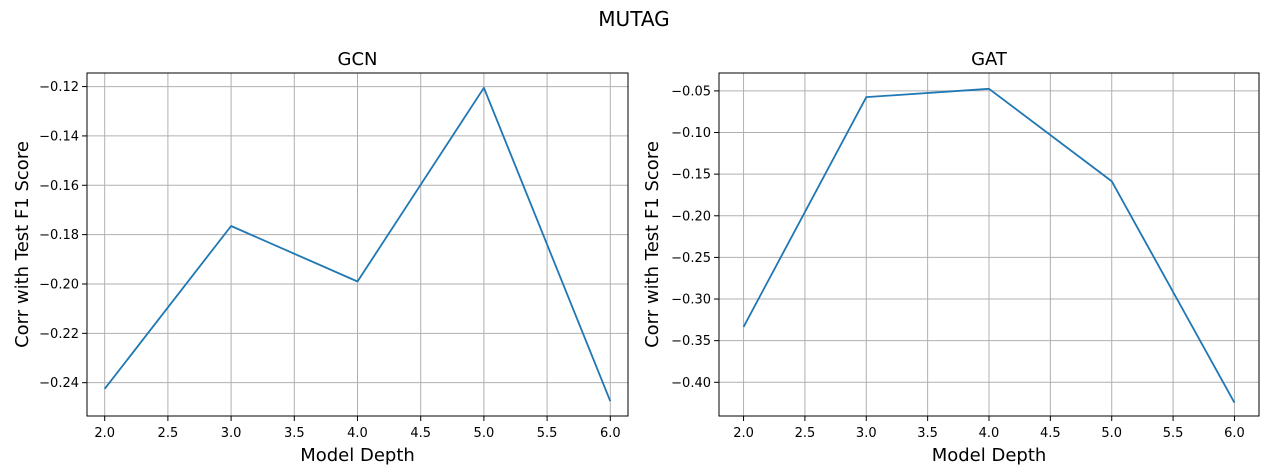 This screenshot has height=475, width=1270. Describe the element at coordinates (691, 216) in the screenshot. I see `gat-ytick-label: −0.20` at that location.